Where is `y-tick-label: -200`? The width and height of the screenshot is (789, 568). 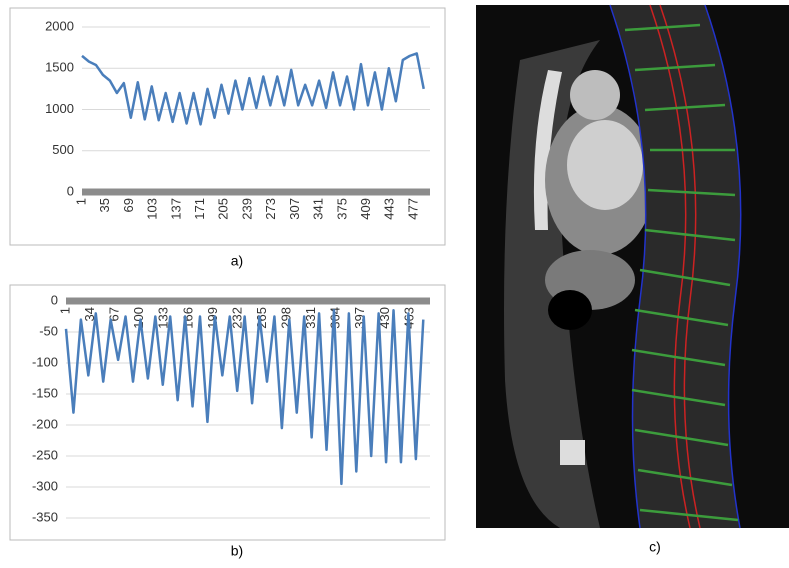
y-tick-label: -200 is located at coordinates (45, 423).